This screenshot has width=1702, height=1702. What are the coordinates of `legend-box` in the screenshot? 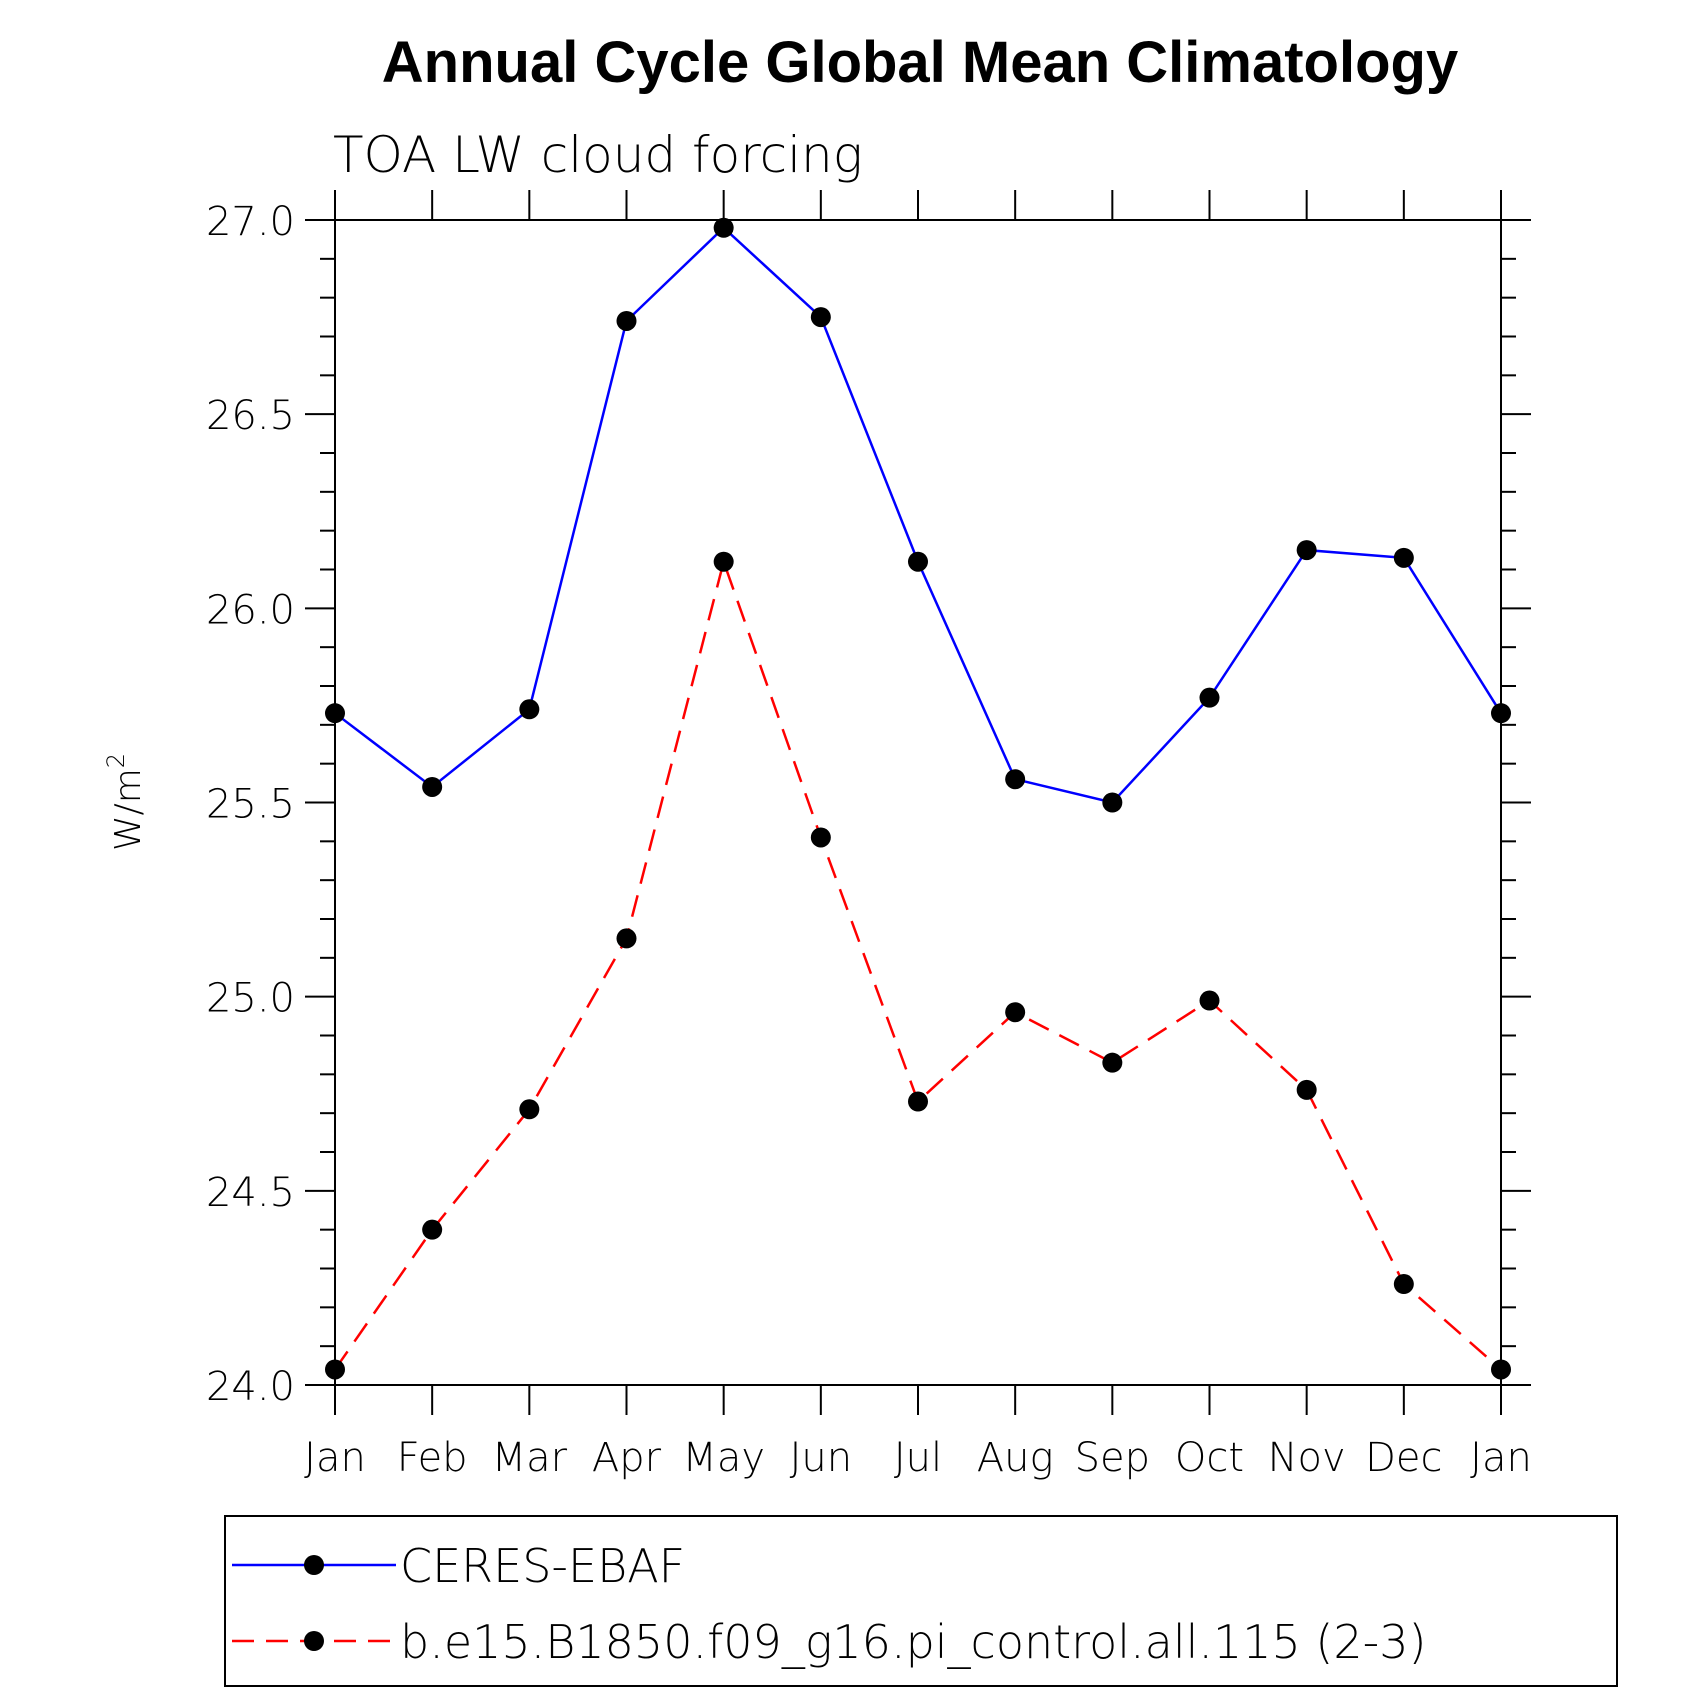 It's located at (921, 1601).